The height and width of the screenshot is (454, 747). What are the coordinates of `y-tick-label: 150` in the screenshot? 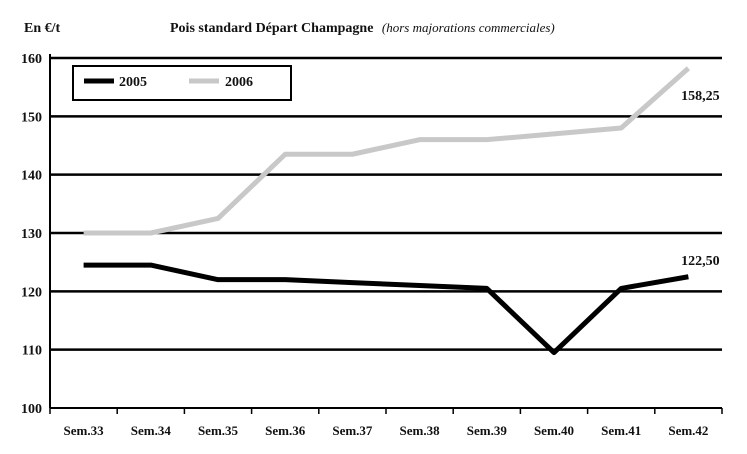 It's located at (31, 117).